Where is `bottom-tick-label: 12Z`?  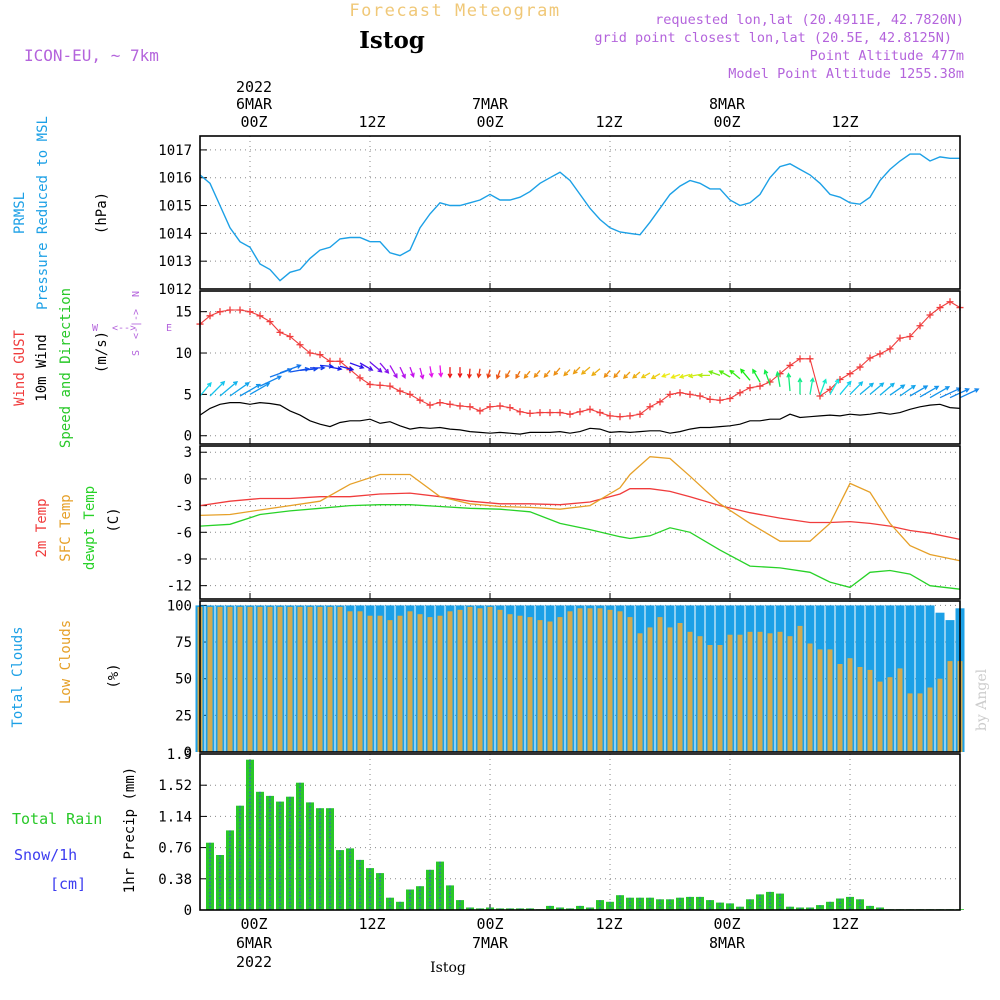
bottom-tick-label: 12Z is located at coordinates (371, 924).